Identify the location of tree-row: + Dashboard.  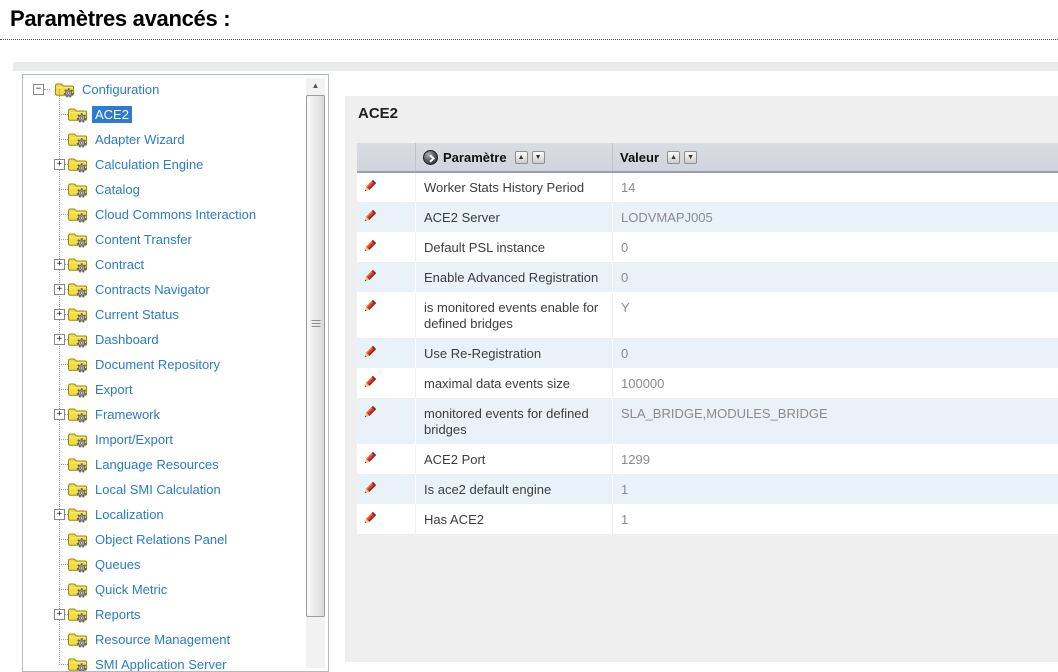
(162, 339).